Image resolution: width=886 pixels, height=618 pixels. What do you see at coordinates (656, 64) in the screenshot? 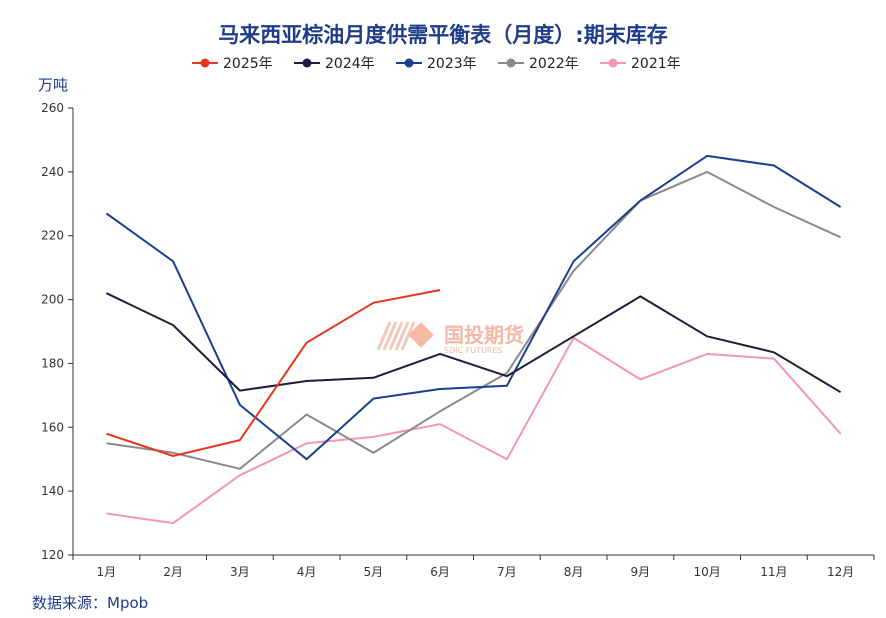
I see `legend-label: 2021年` at bounding box center [656, 64].